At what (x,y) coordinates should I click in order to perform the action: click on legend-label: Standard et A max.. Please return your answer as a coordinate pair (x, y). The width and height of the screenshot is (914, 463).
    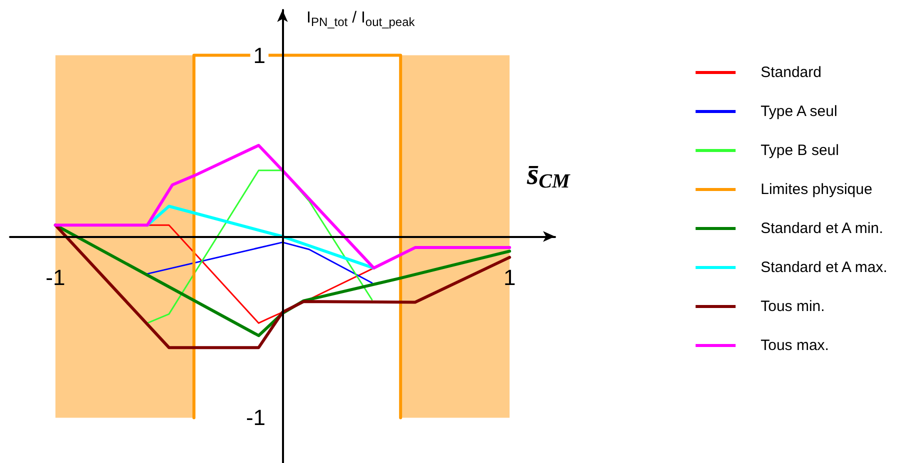
    Looking at the image, I should click on (824, 267).